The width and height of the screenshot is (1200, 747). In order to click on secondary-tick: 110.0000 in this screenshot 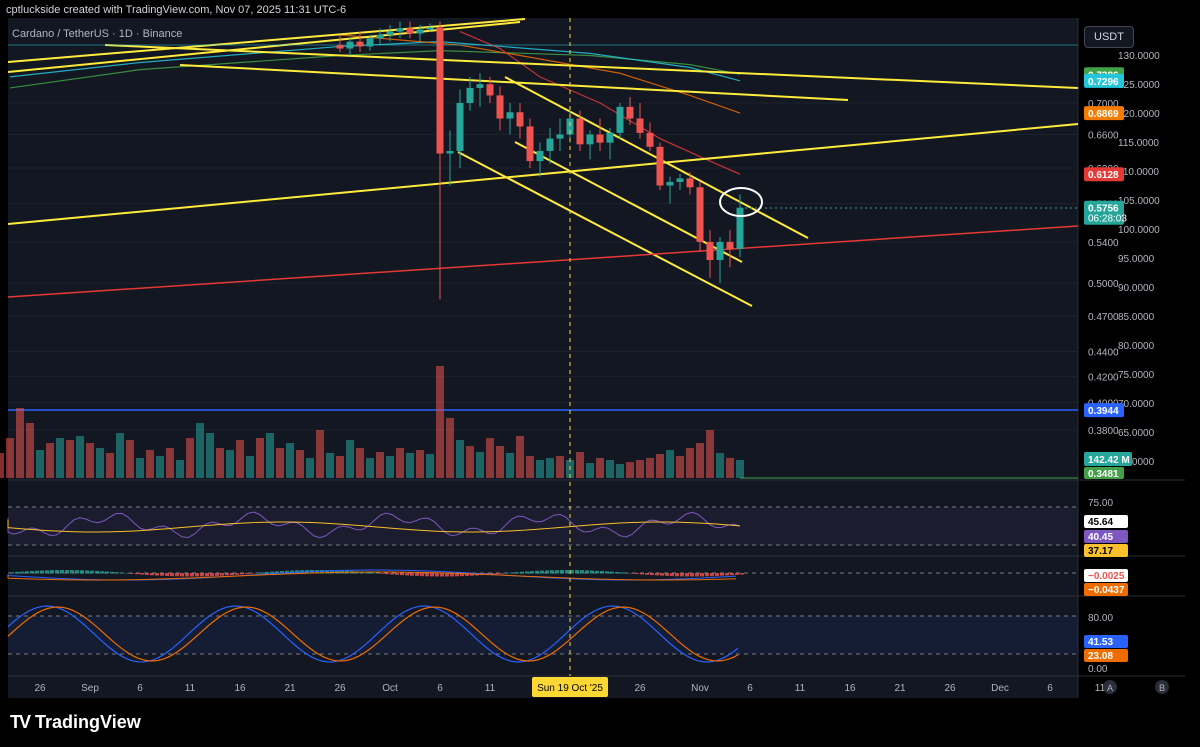, I will do `click(1138, 172)`.